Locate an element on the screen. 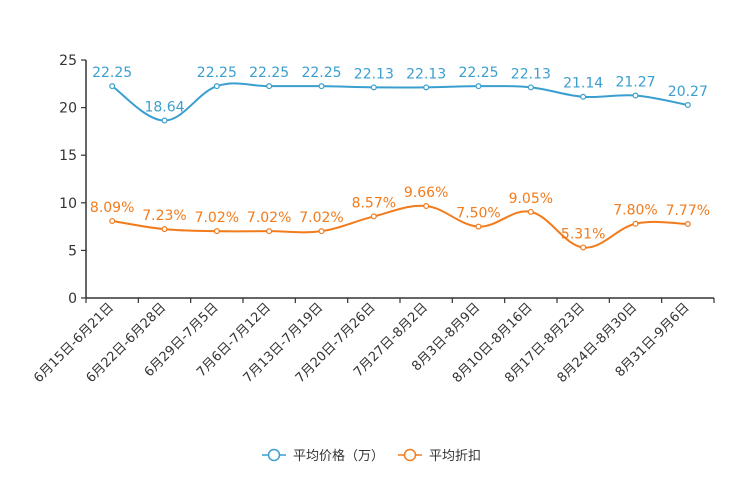 The height and width of the screenshot is (496, 744). series-0-data-label-8: 22.13 is located at coordinates (531, 74).